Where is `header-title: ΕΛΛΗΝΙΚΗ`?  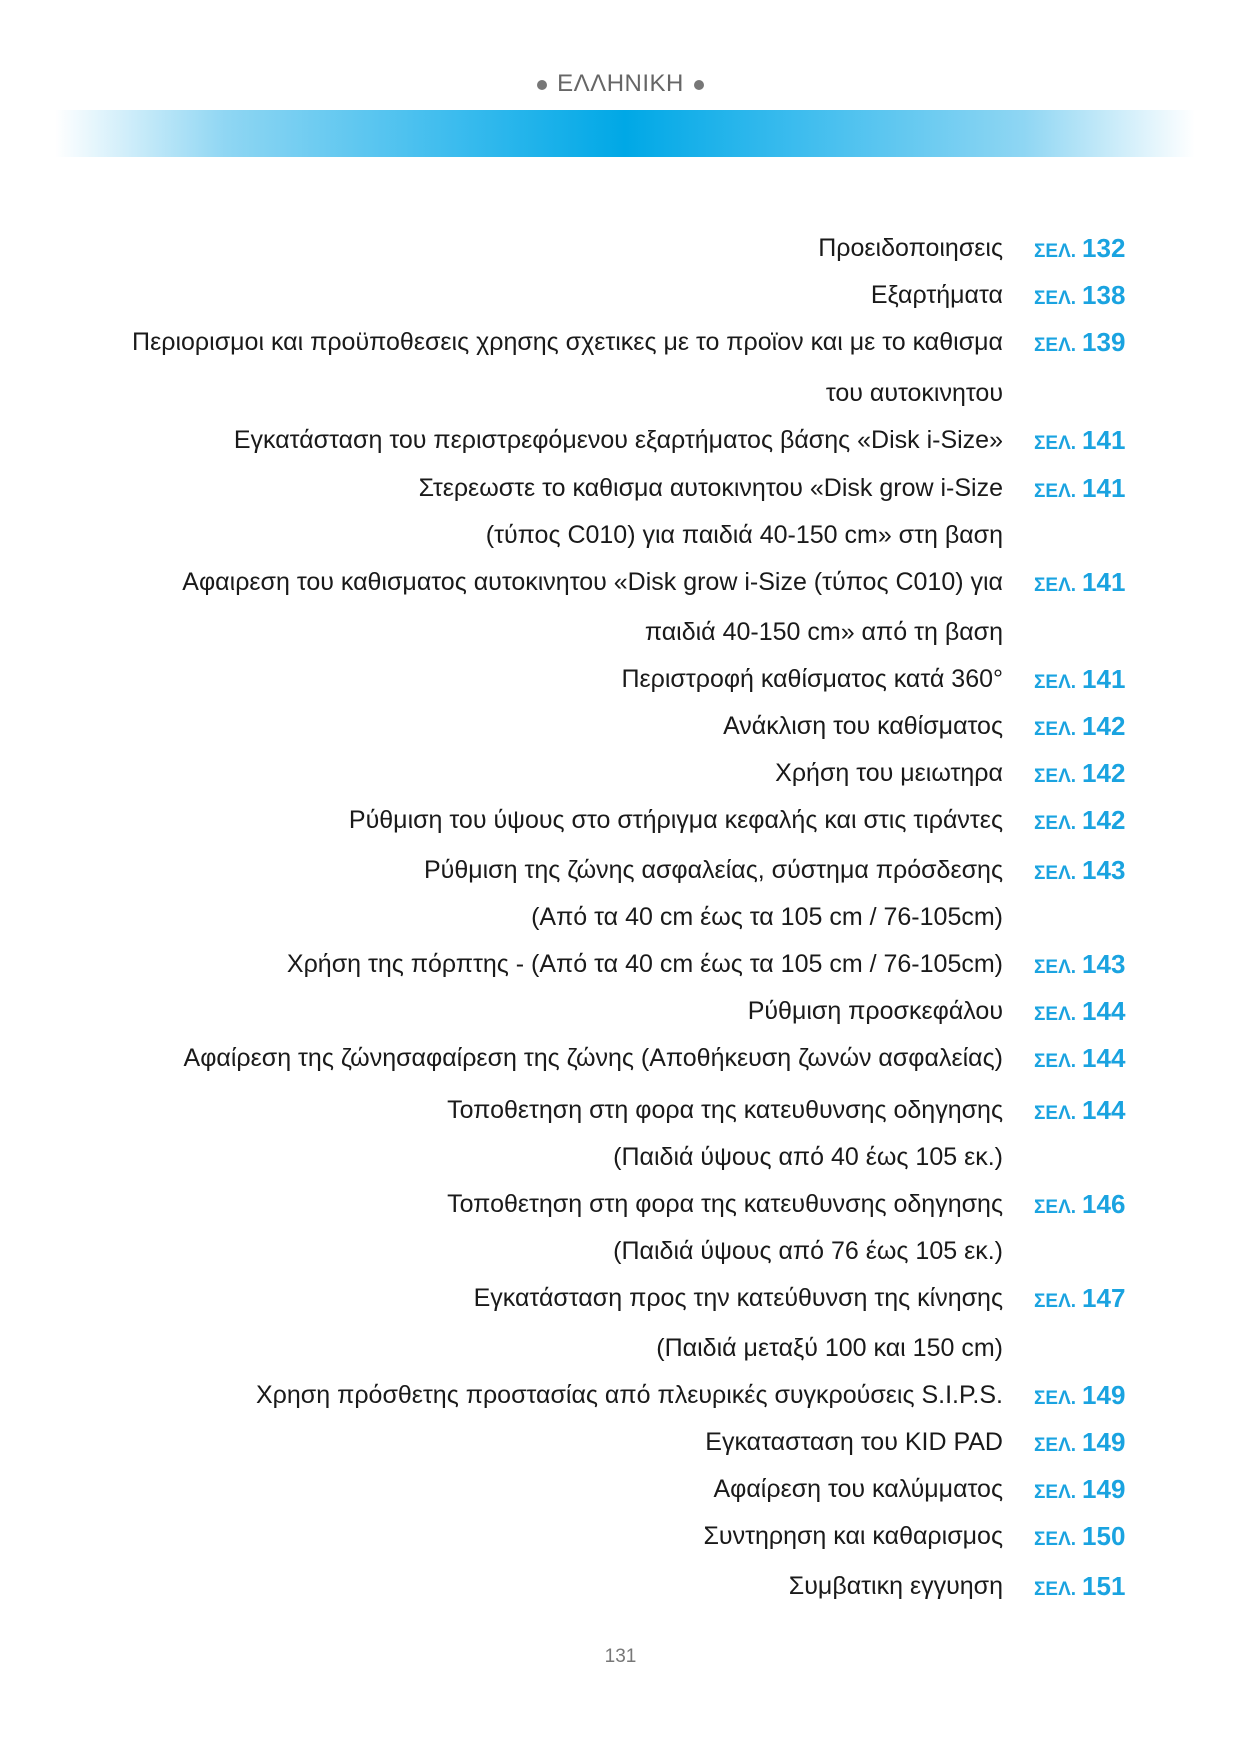 header-title: ΕΛΛΗΝΙΚΗ is located at coordinates (620, 83).